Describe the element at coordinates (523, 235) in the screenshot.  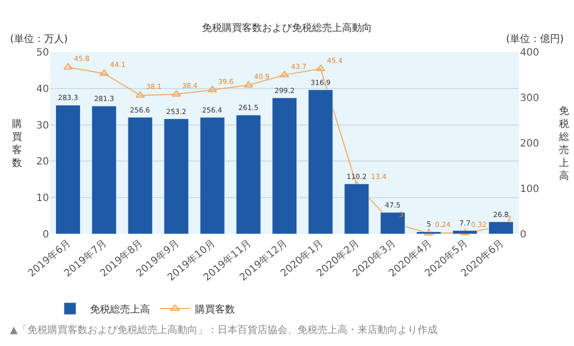
I see `y2-tick-label: 0` at that location.